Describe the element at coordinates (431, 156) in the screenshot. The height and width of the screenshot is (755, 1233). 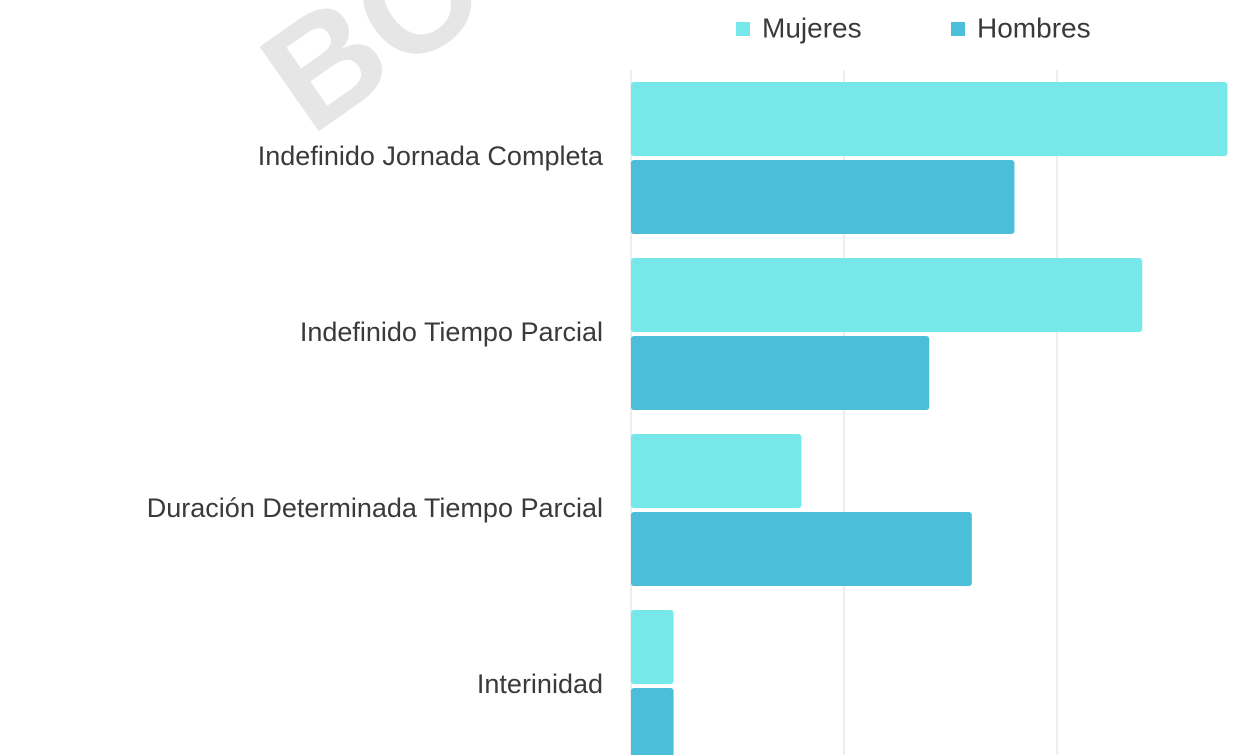
I see `y-tick-label: Indefinido Jornada Completa` at that location.